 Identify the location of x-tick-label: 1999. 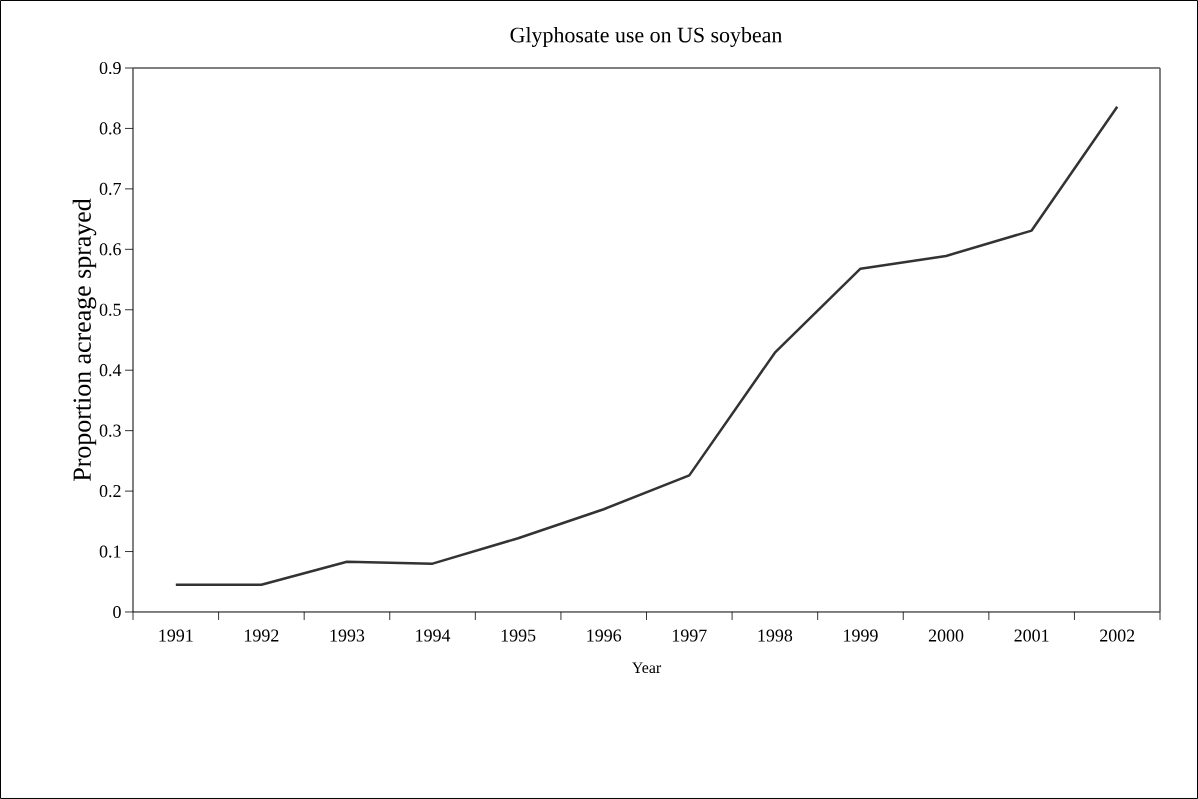
(861, 635).